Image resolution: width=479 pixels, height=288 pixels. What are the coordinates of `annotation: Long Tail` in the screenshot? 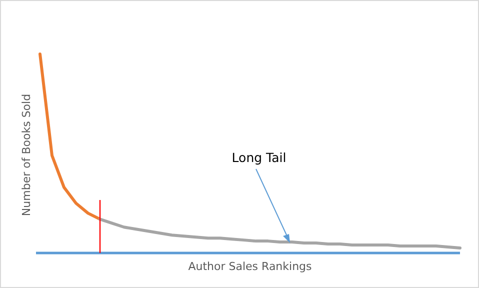 It's located at (259, 157).